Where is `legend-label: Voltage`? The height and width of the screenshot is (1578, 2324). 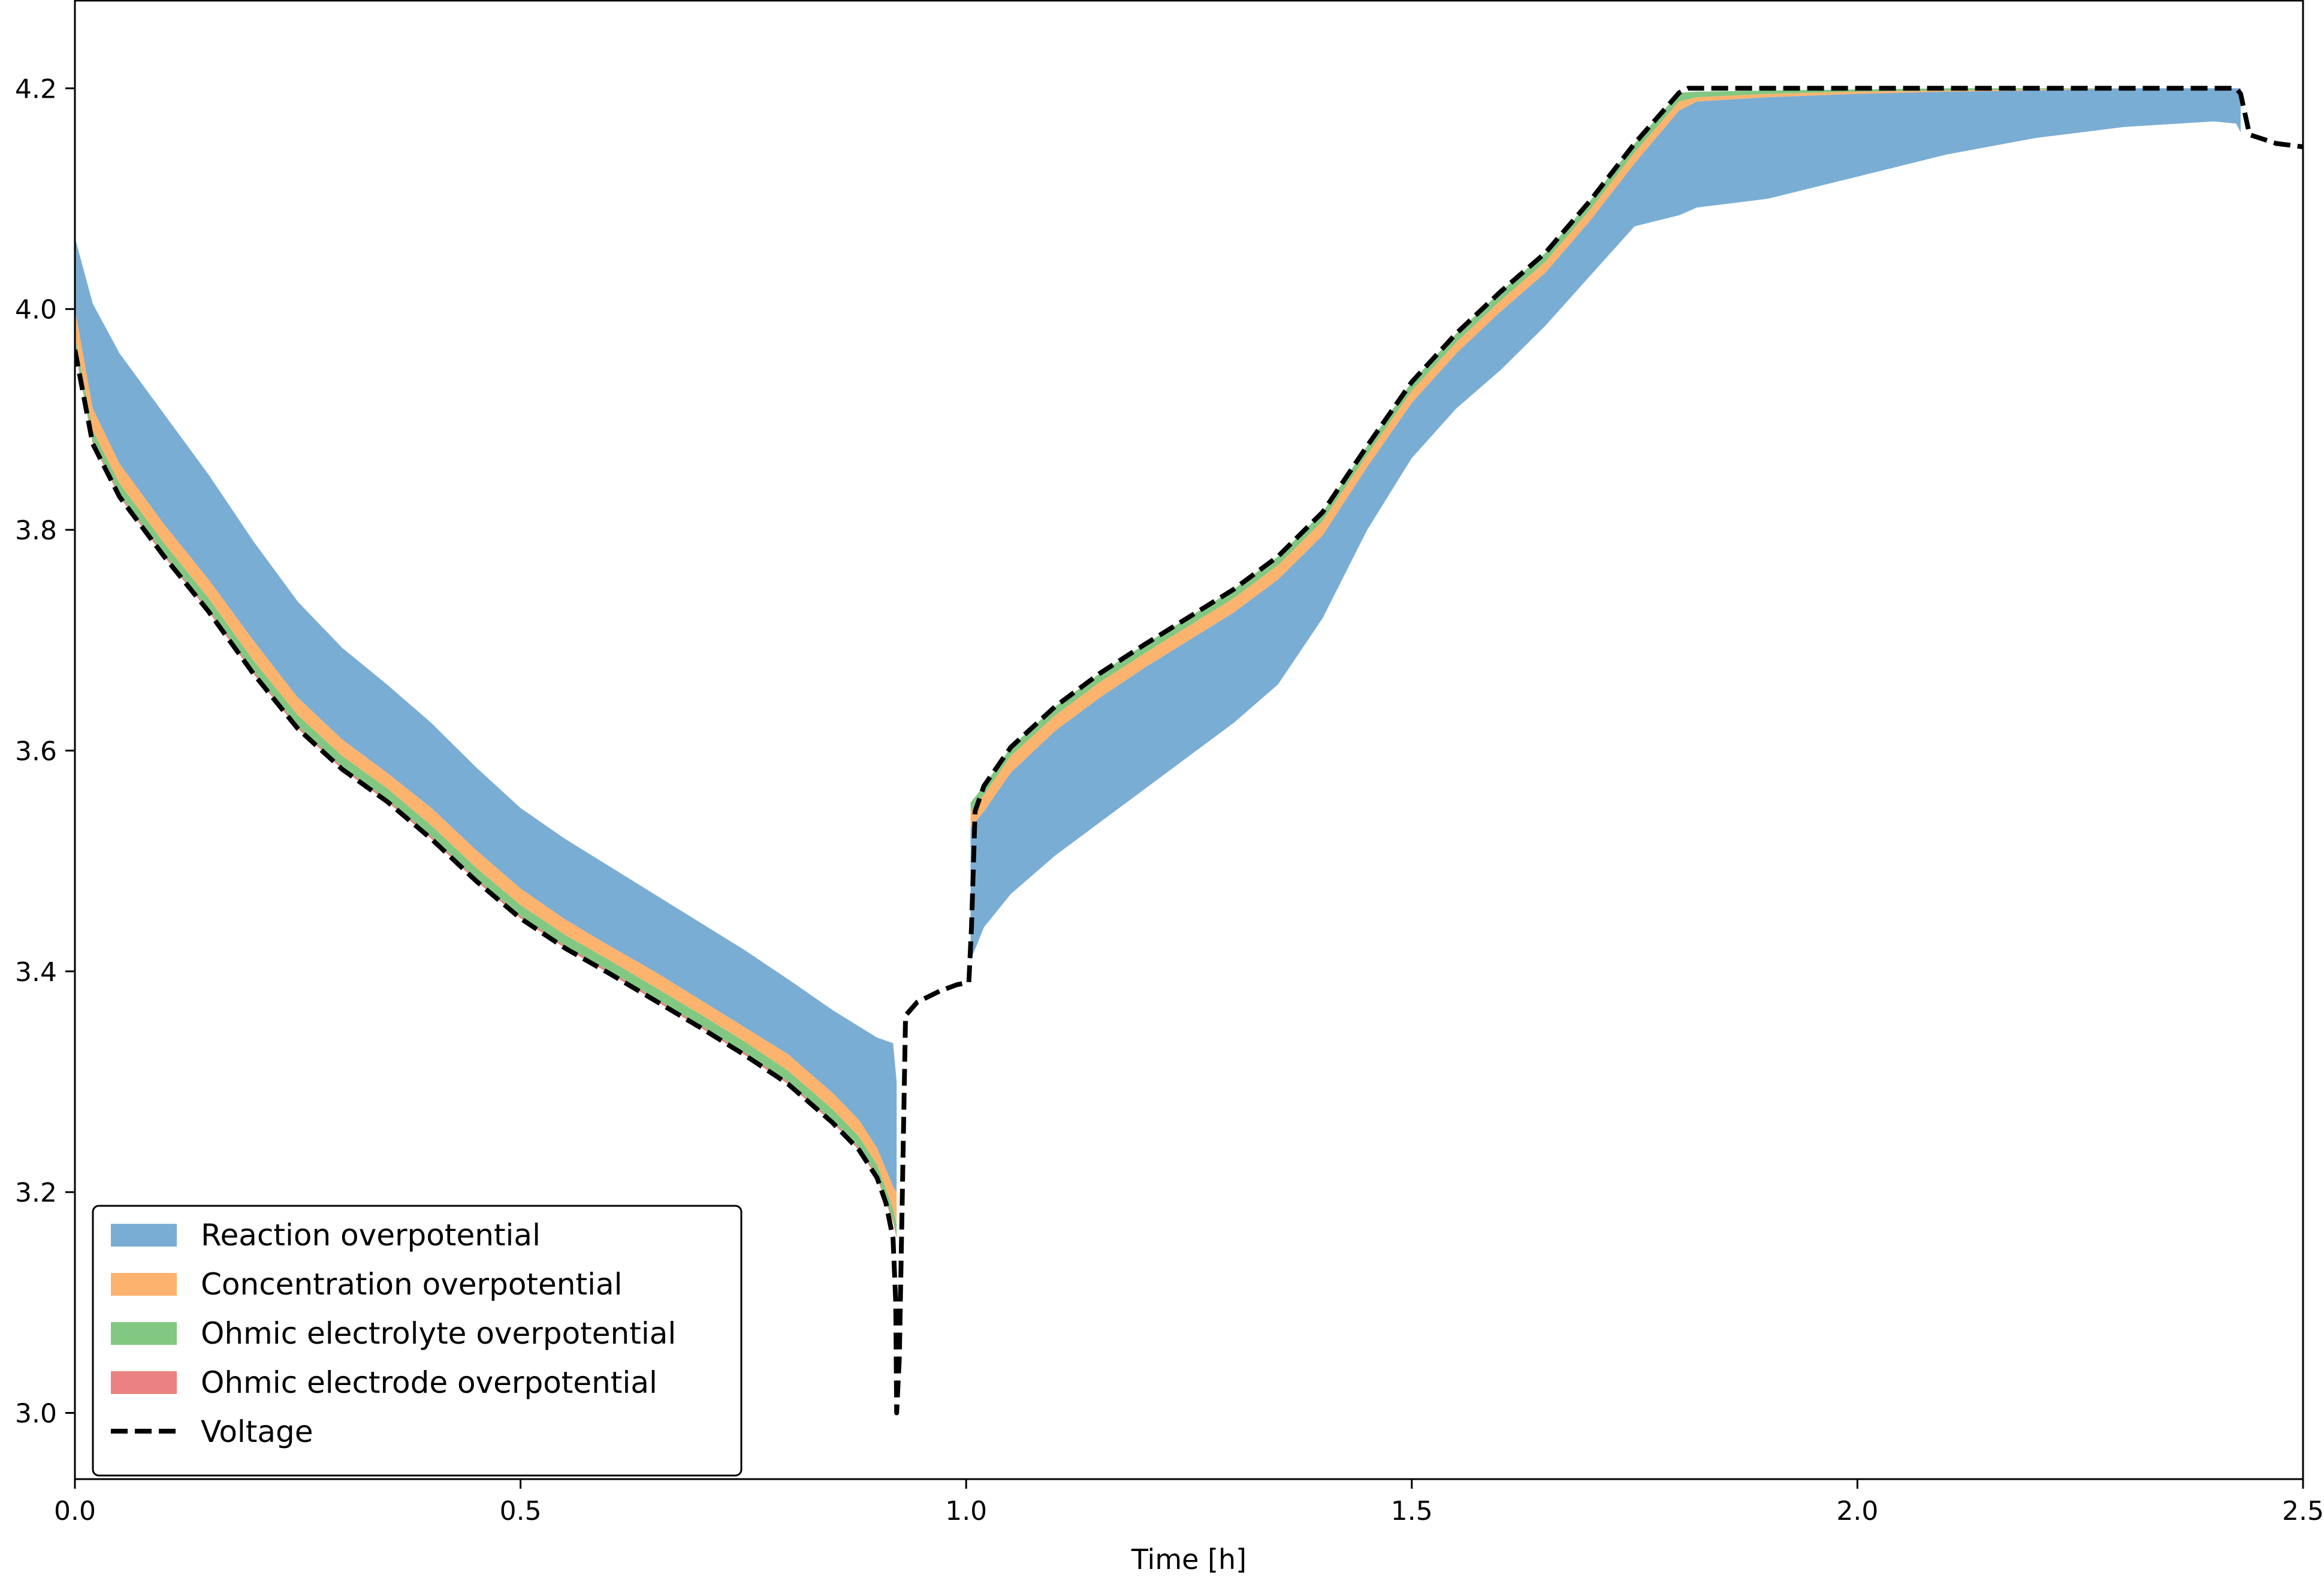
legend-label: Voltage is located at coordinates (257, 1431).